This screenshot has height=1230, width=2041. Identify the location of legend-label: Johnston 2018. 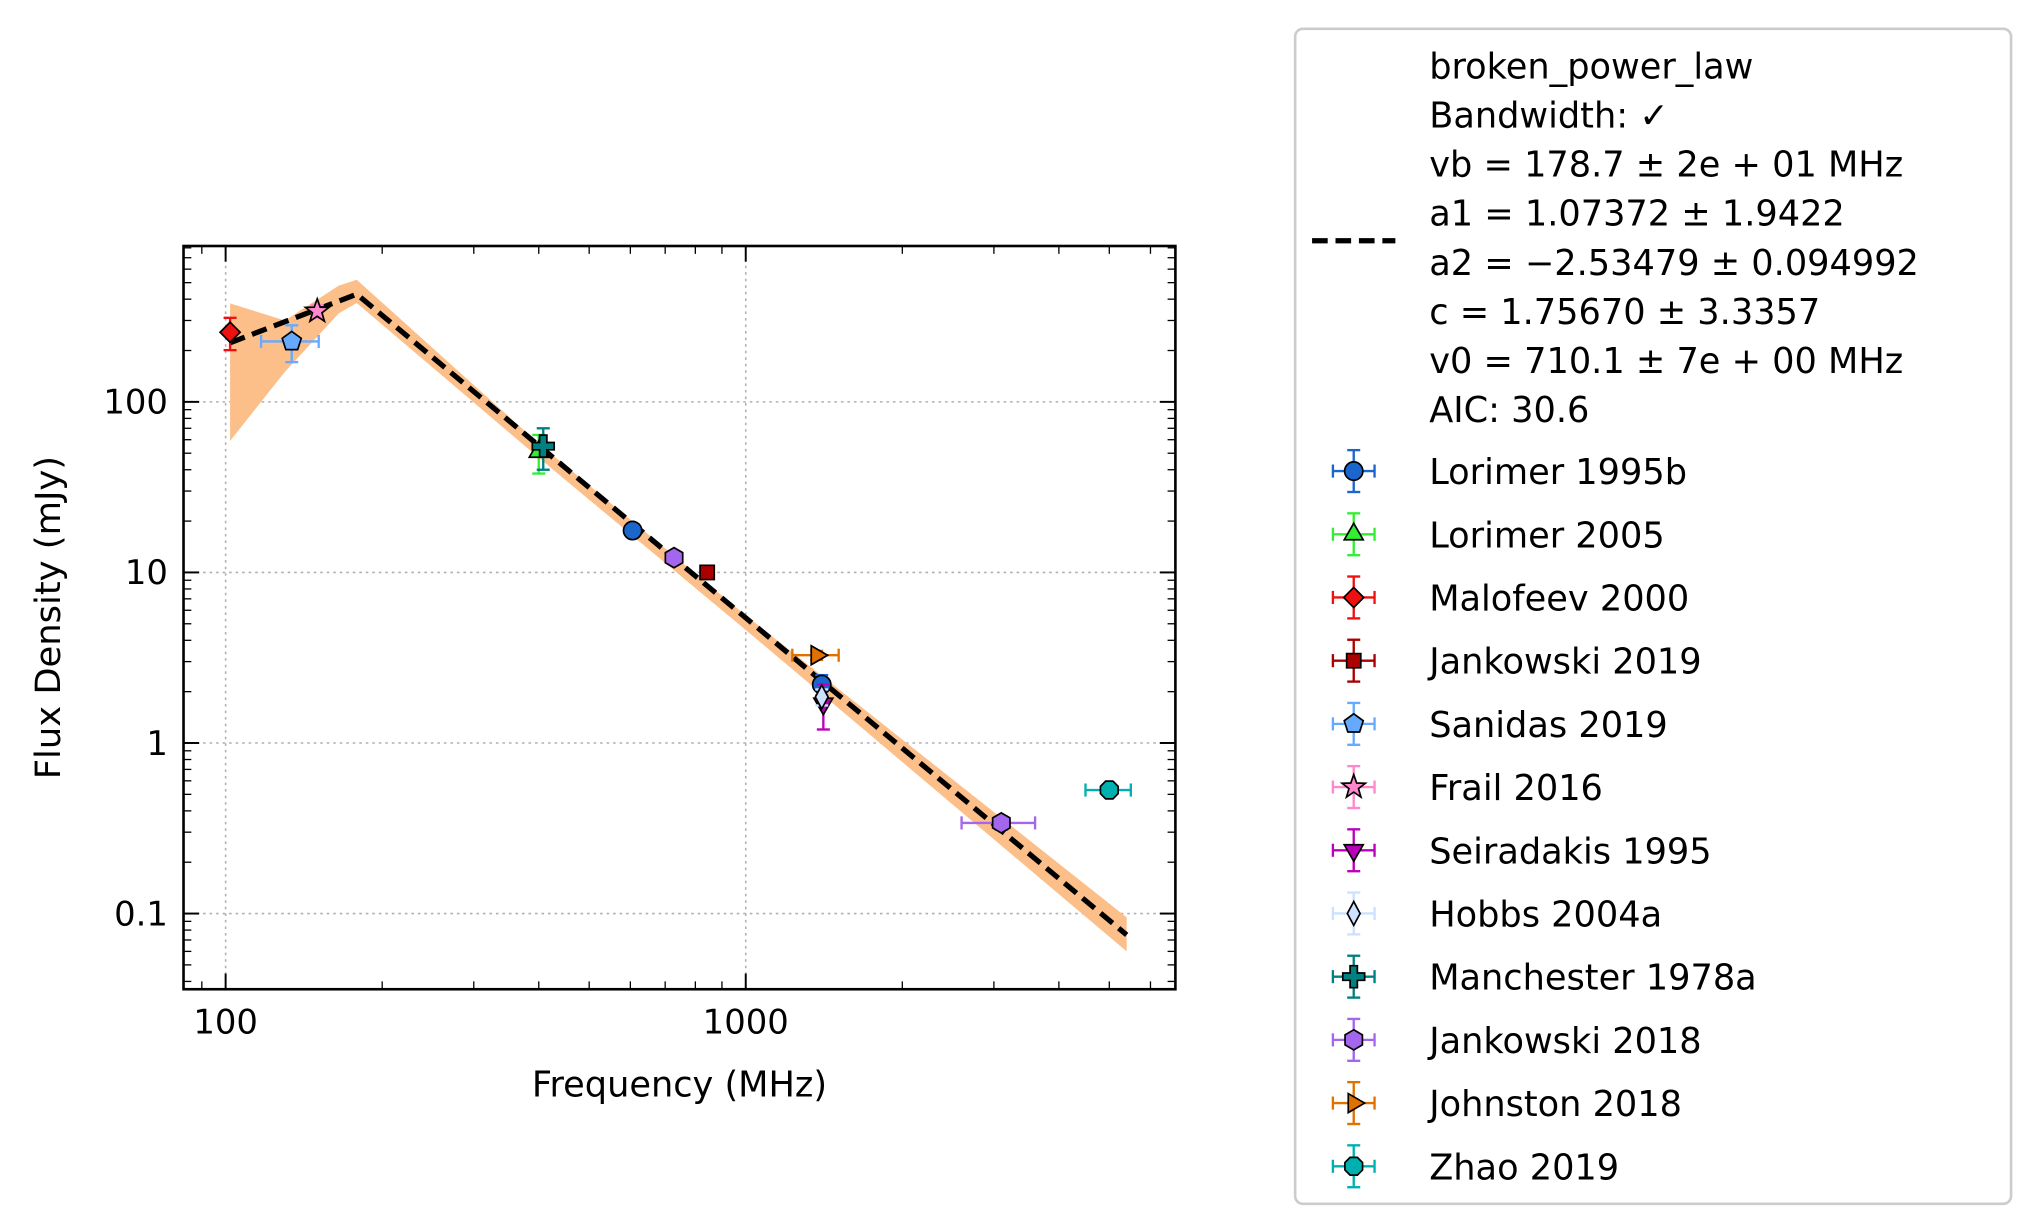
(1554, 1104).